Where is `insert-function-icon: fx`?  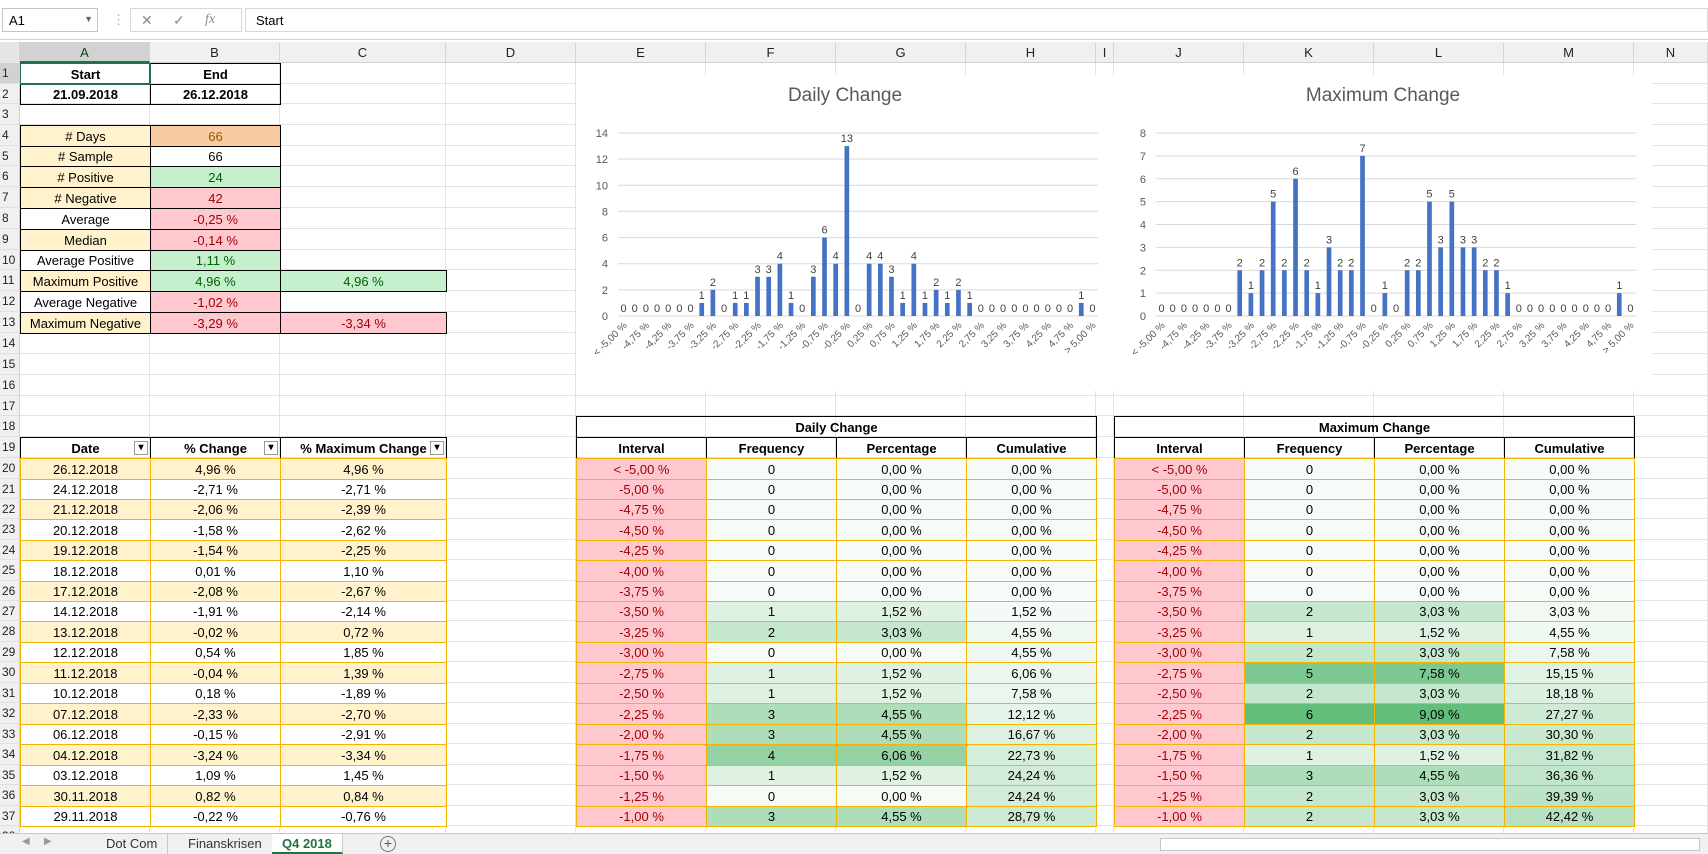
insert-function-icon: fx is located at coordinates (210, 19).